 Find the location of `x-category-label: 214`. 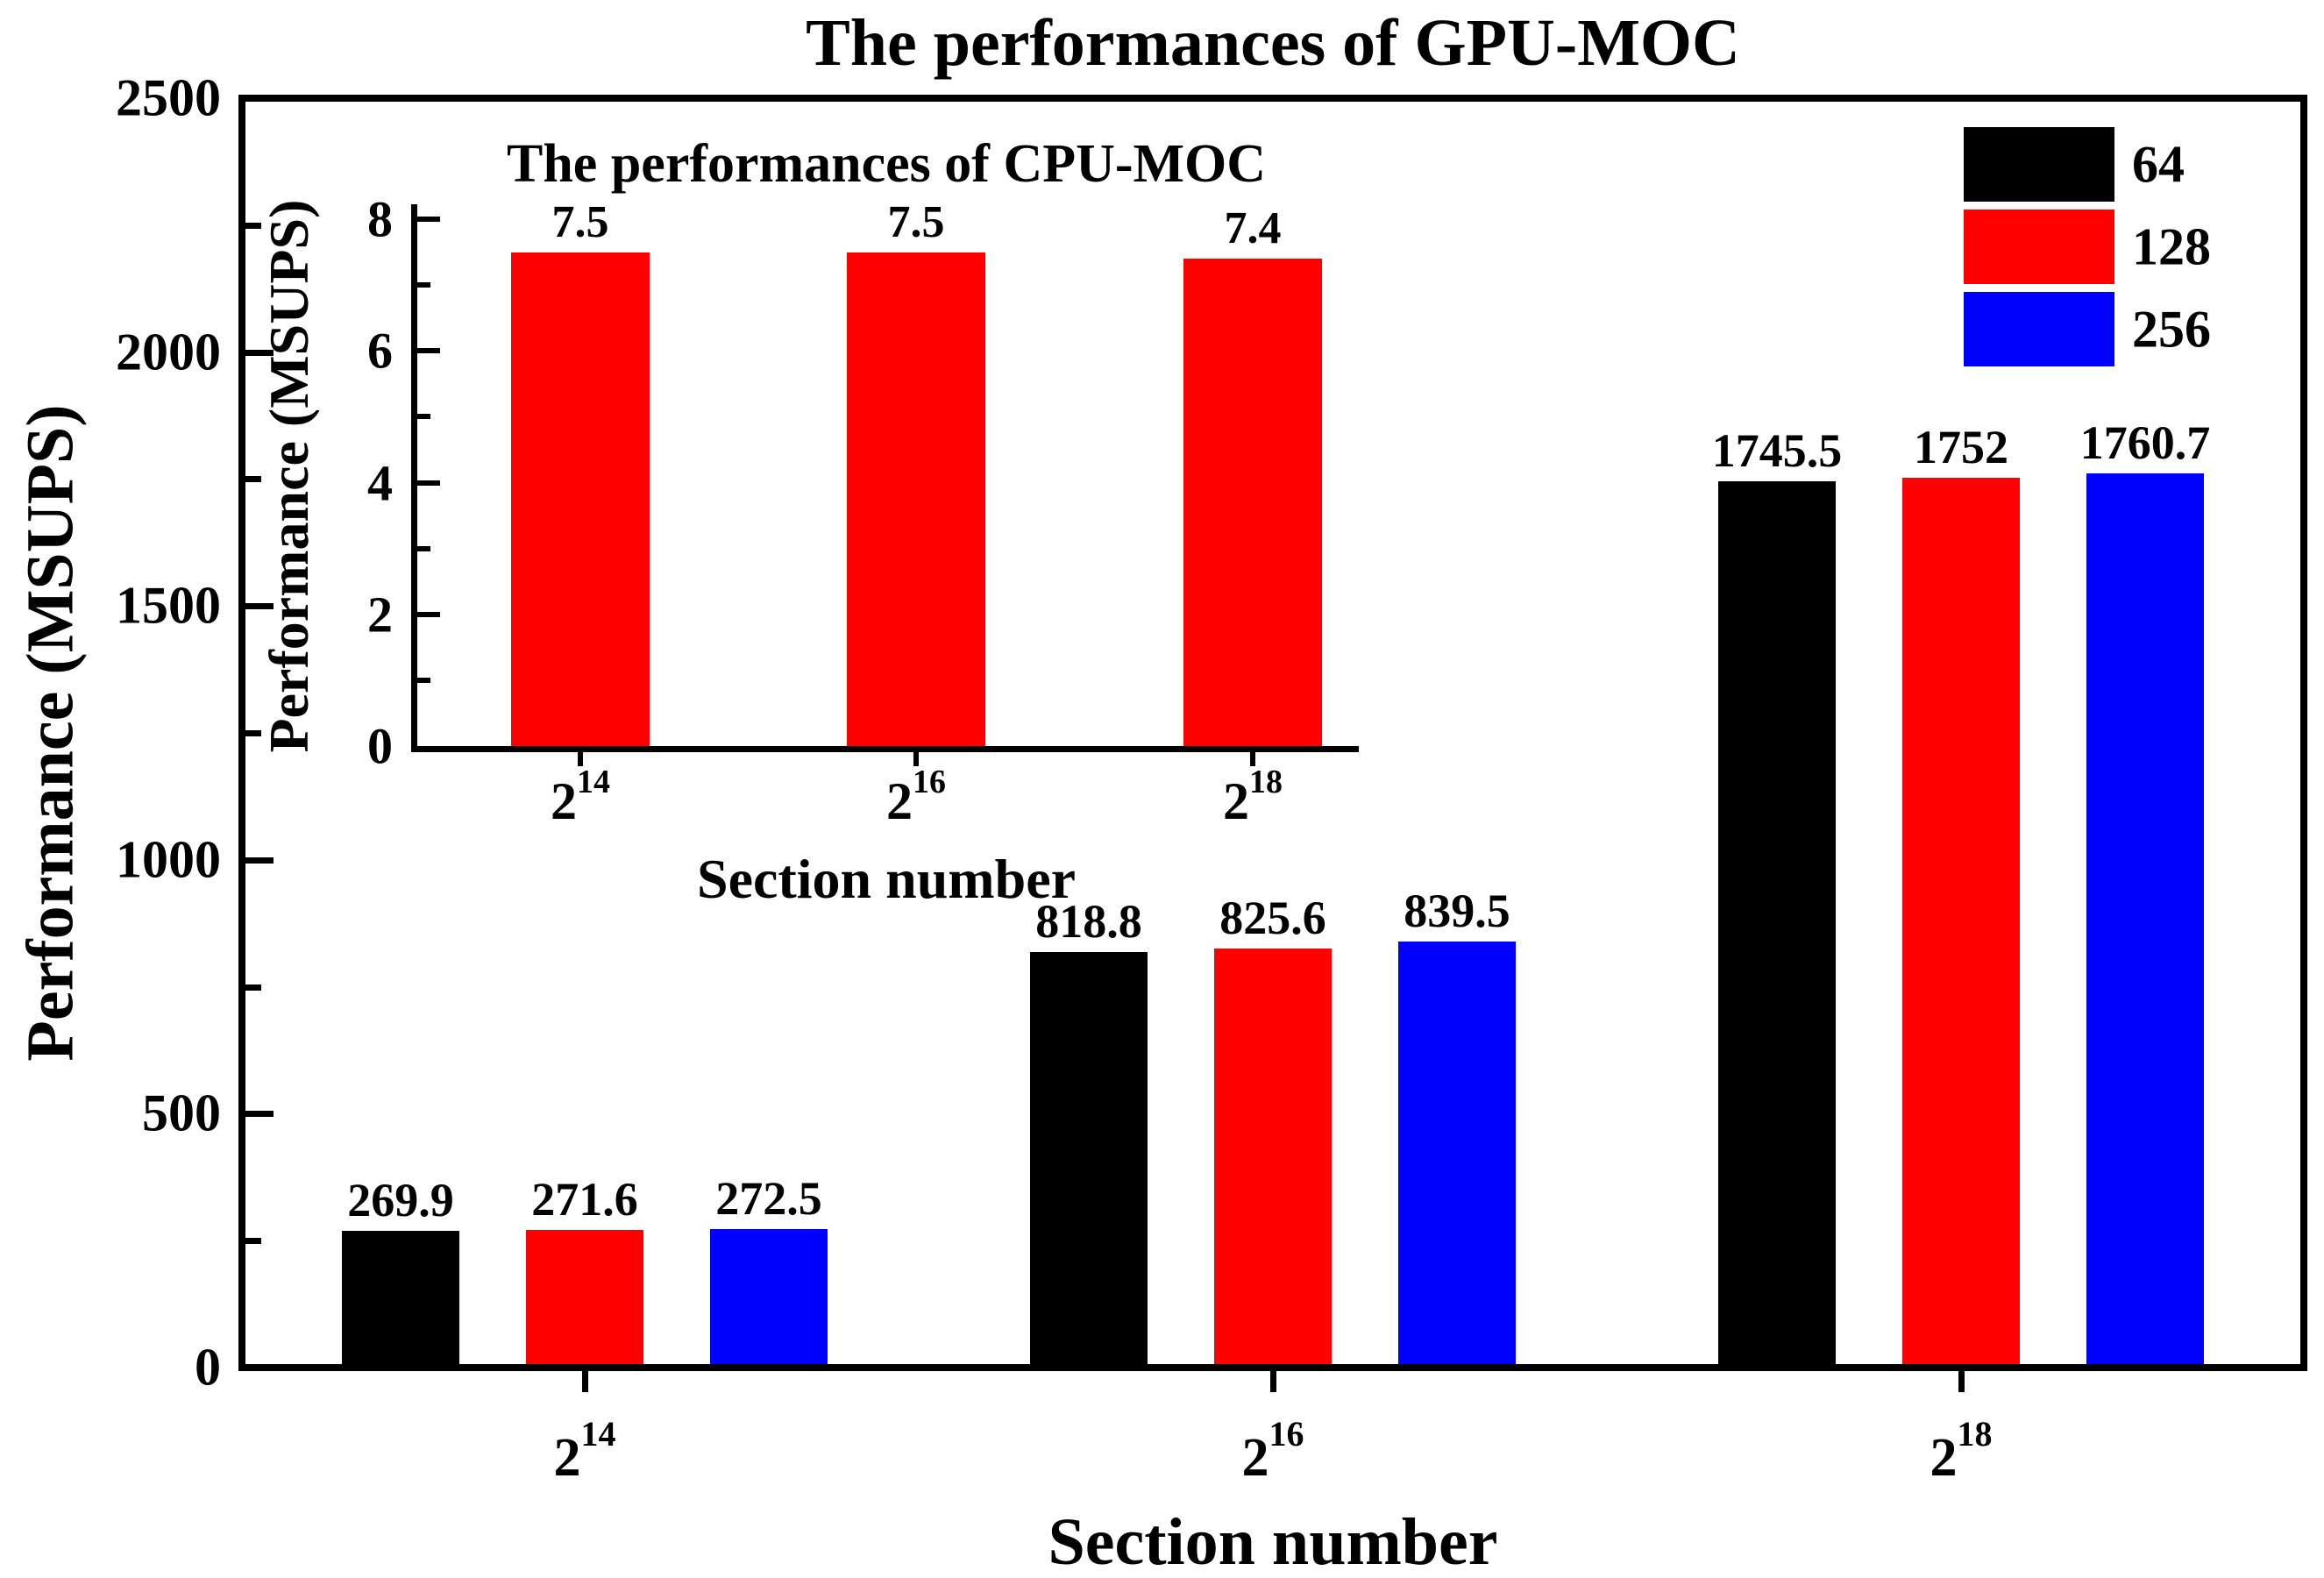

x-category-label: 214 is located at coordinates (584, 1451).